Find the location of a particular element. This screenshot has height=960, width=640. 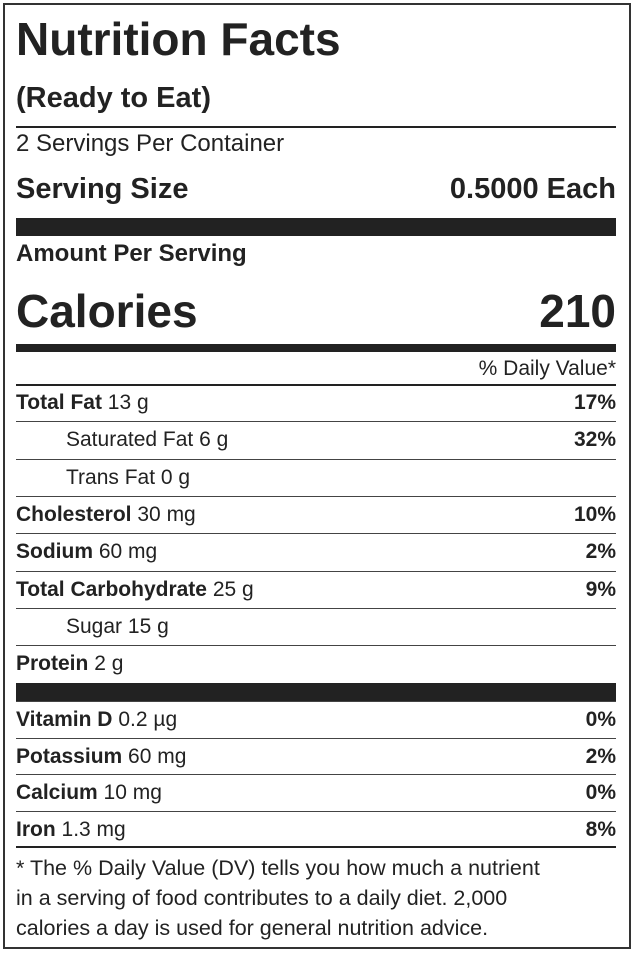

nutrient: Sugar 15 g is located at coordinates (117, 627).